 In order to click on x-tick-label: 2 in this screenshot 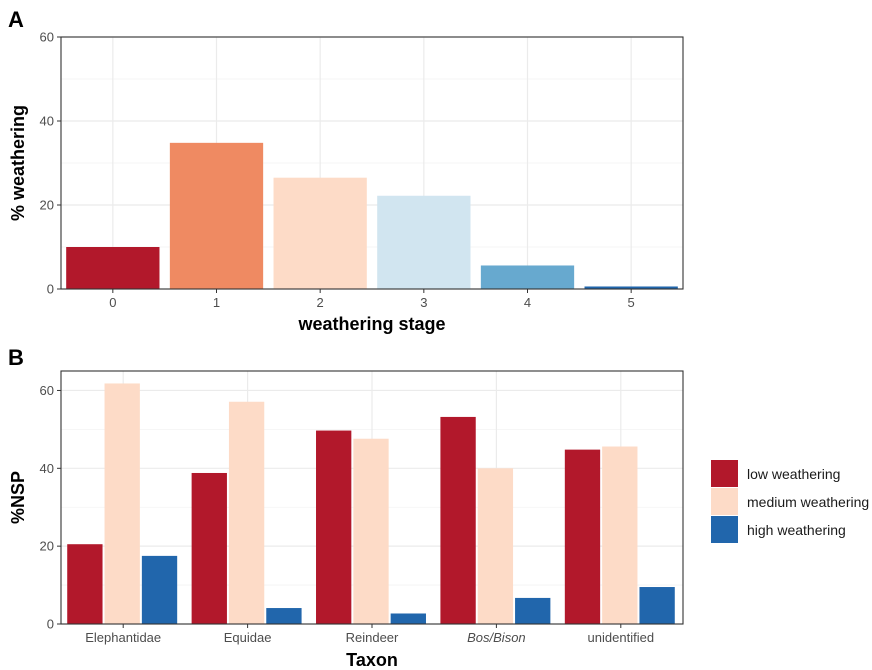, I will do `click(320, 302)`.